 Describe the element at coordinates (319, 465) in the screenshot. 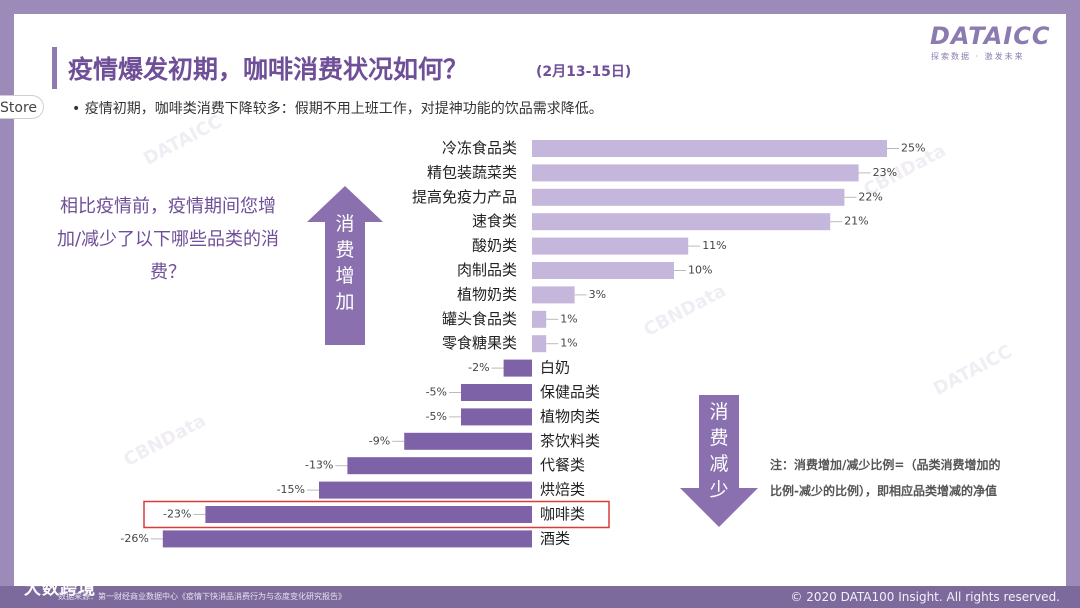

I see `data-label: -13%` at that location.